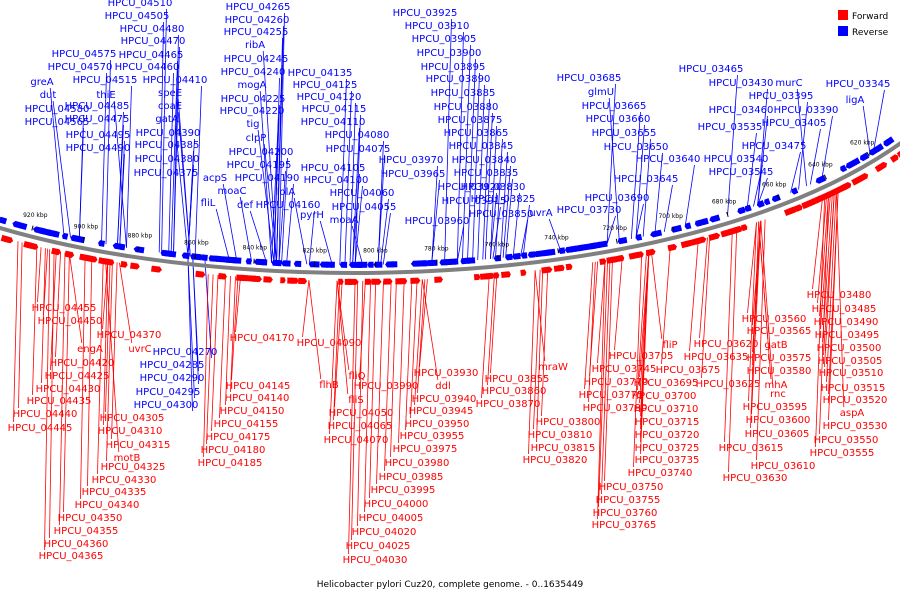  I want to click on reverse-gene-label: HPCU_03430, so click(741, 83).